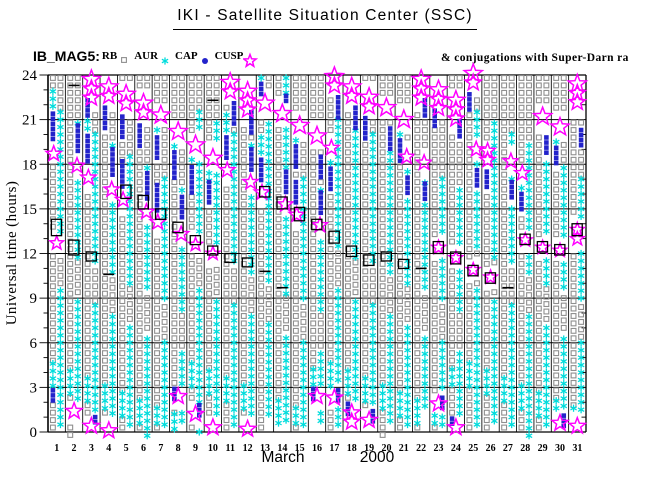  What do you see at coordinates (369, 448) in the screenshot?
I see `svg-text: 19` at bounding box center [369, 448].